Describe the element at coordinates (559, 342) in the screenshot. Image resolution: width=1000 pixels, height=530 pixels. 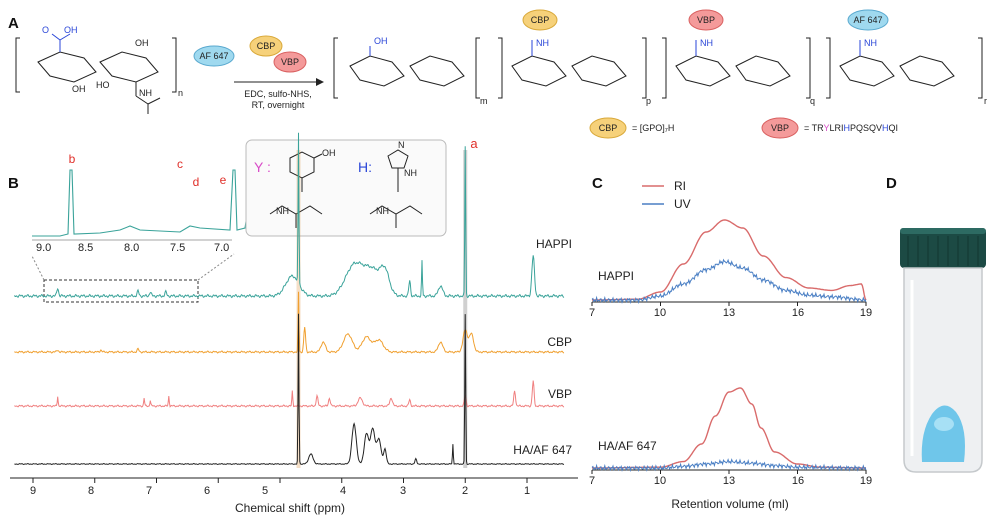
I see `trace-label-cbp: CBP` at that location.